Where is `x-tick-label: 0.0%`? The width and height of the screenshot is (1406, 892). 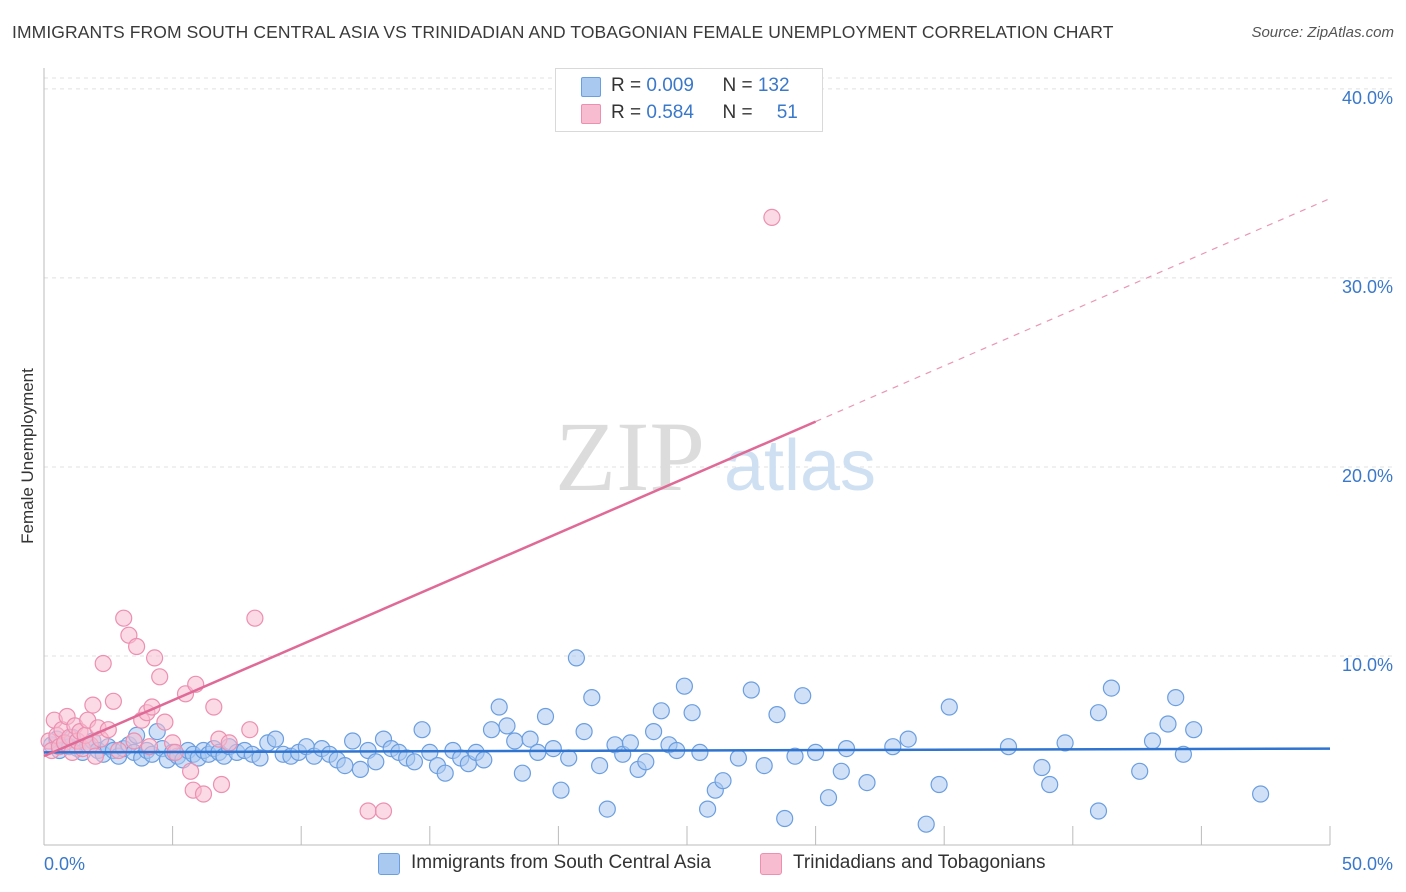
x-tick-label: 0.0% is located at coordinates (64, 864).